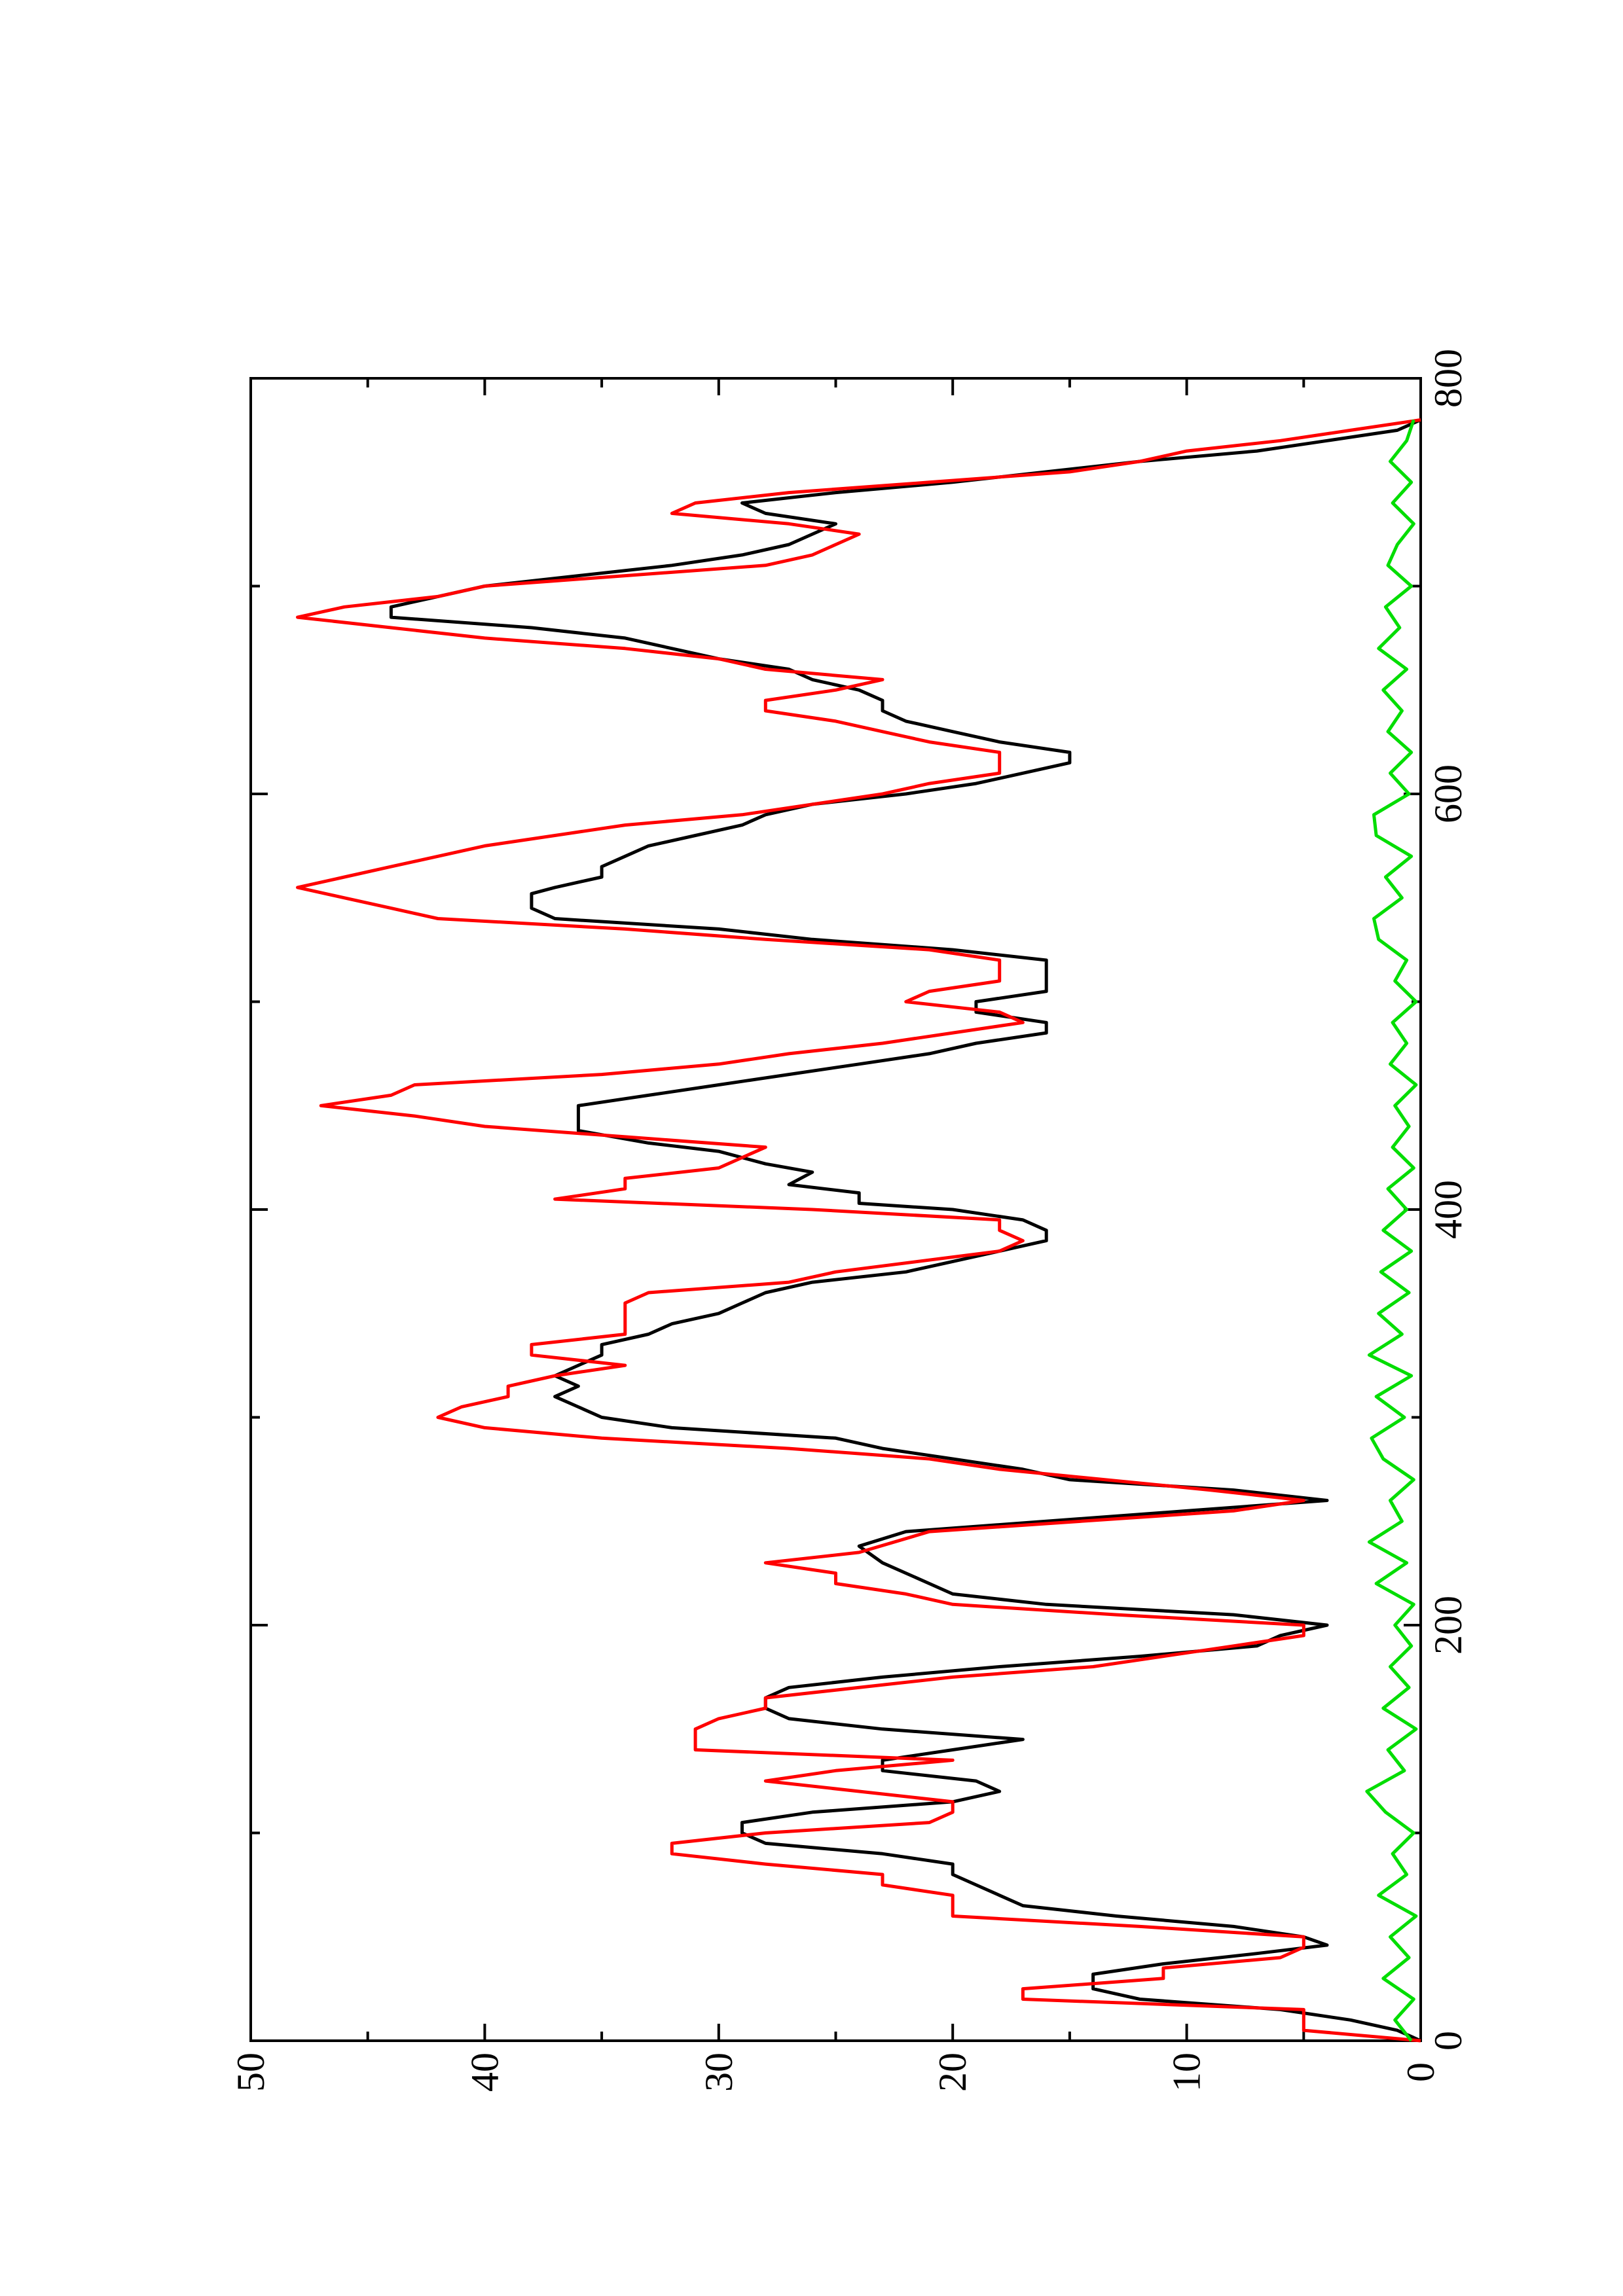 This screenshot has height=2296, width=1623. I want to click on x-tick-label: 600, so click(1448, 793).